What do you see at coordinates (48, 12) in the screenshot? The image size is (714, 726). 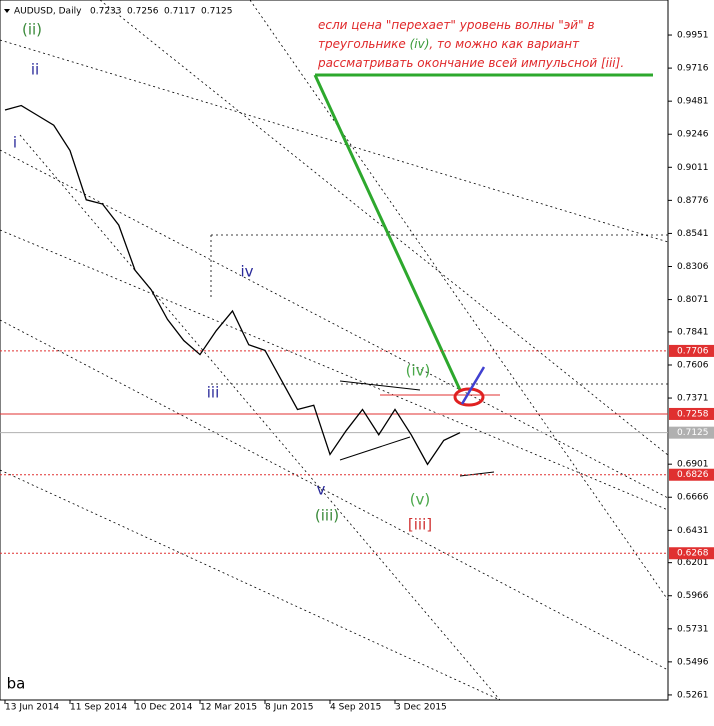 I see `symbol: AUDUSD, Daily` at bounding box center [48, 12].